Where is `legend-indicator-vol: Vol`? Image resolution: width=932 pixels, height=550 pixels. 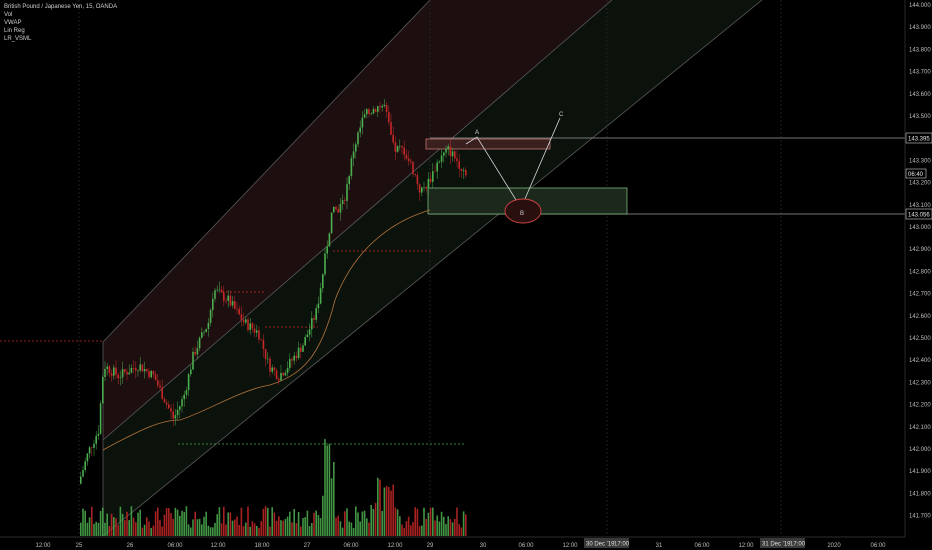 legend-indicator-vol: Vol is located at coordinates (8, 15).